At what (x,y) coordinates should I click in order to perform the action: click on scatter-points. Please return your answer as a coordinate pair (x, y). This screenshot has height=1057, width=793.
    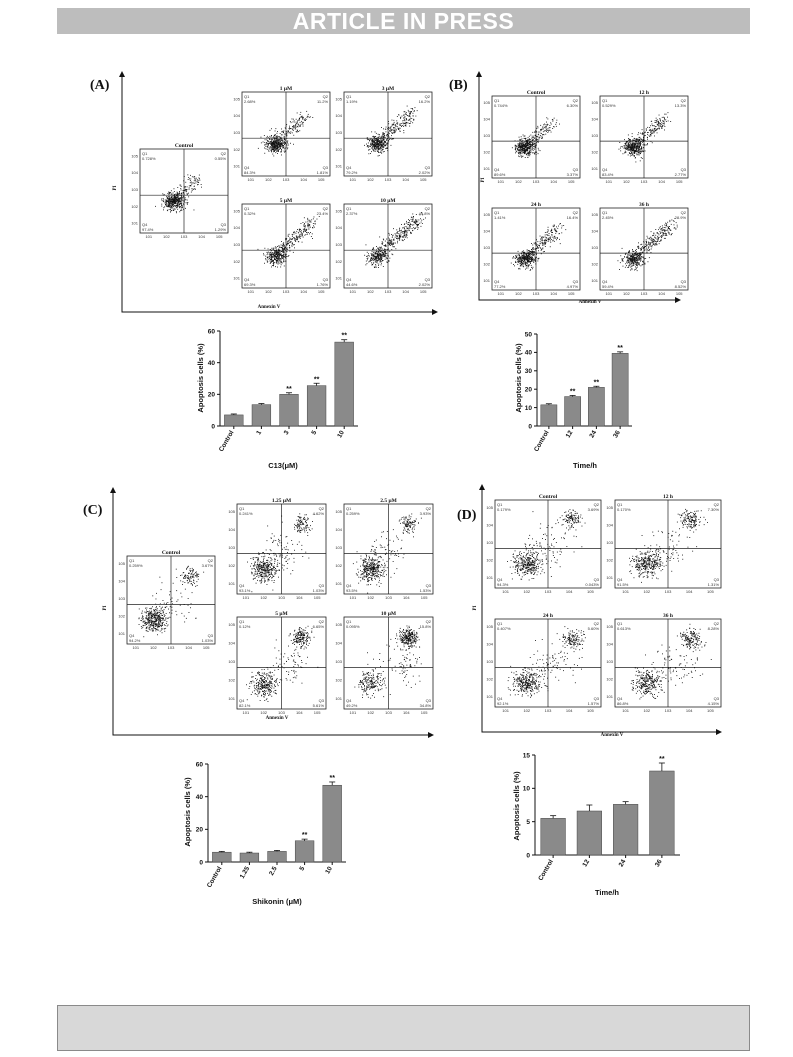
    Looking at the image, I should click on (178, 194).